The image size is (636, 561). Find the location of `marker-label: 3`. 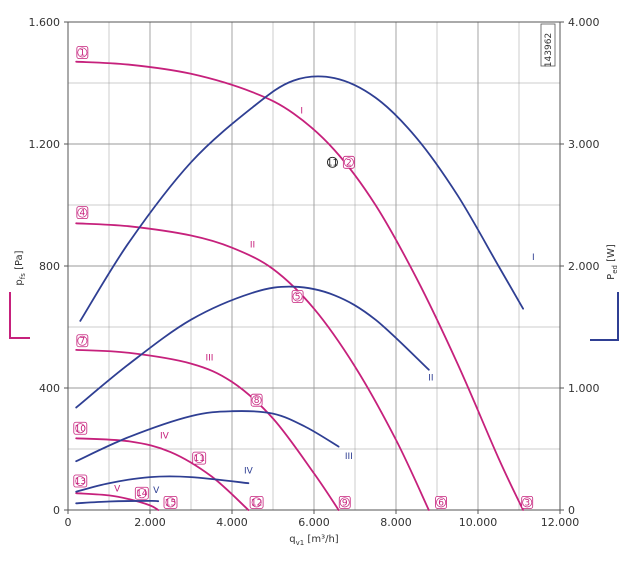

marker-label: 3 is located at coordinates (527, 503).